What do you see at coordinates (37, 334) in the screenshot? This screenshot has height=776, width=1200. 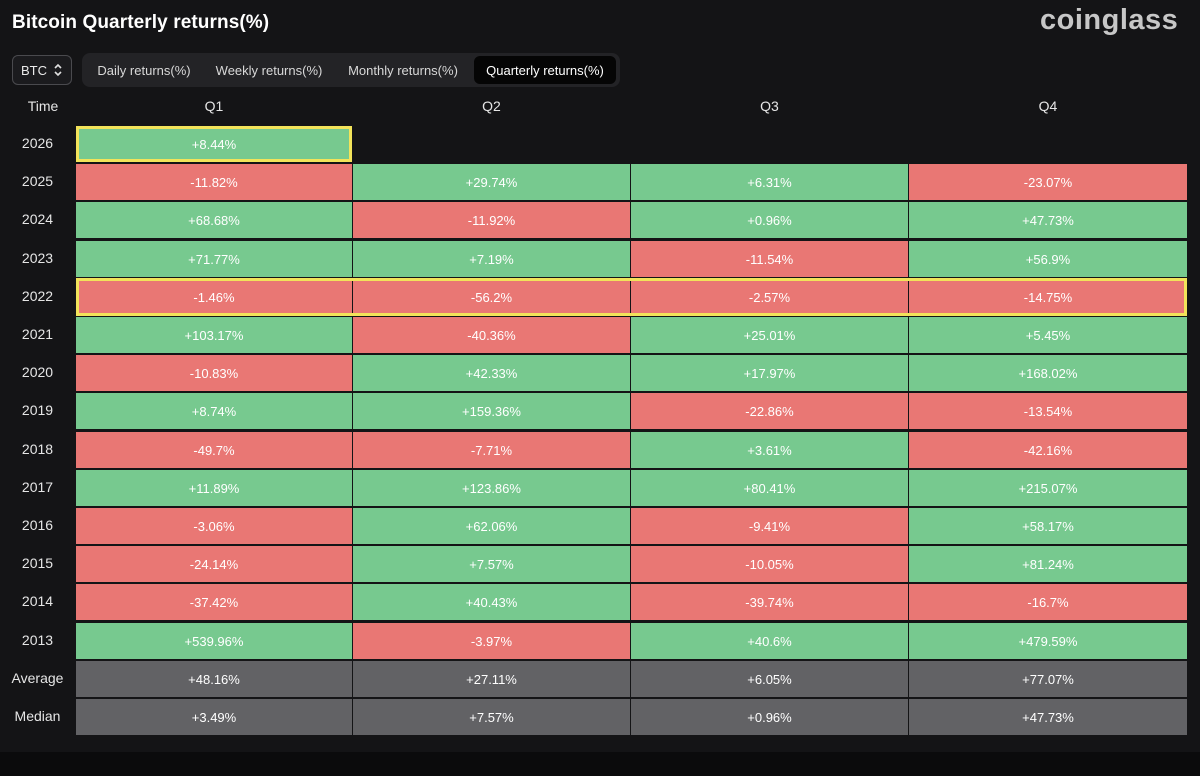 I see `row-label-year: 2021` at bounding box center [37, 334].